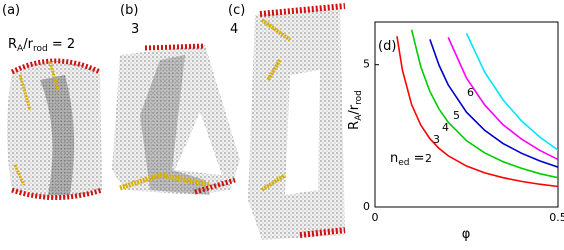  I want to click on panel-label: (c), so click(236, 10).